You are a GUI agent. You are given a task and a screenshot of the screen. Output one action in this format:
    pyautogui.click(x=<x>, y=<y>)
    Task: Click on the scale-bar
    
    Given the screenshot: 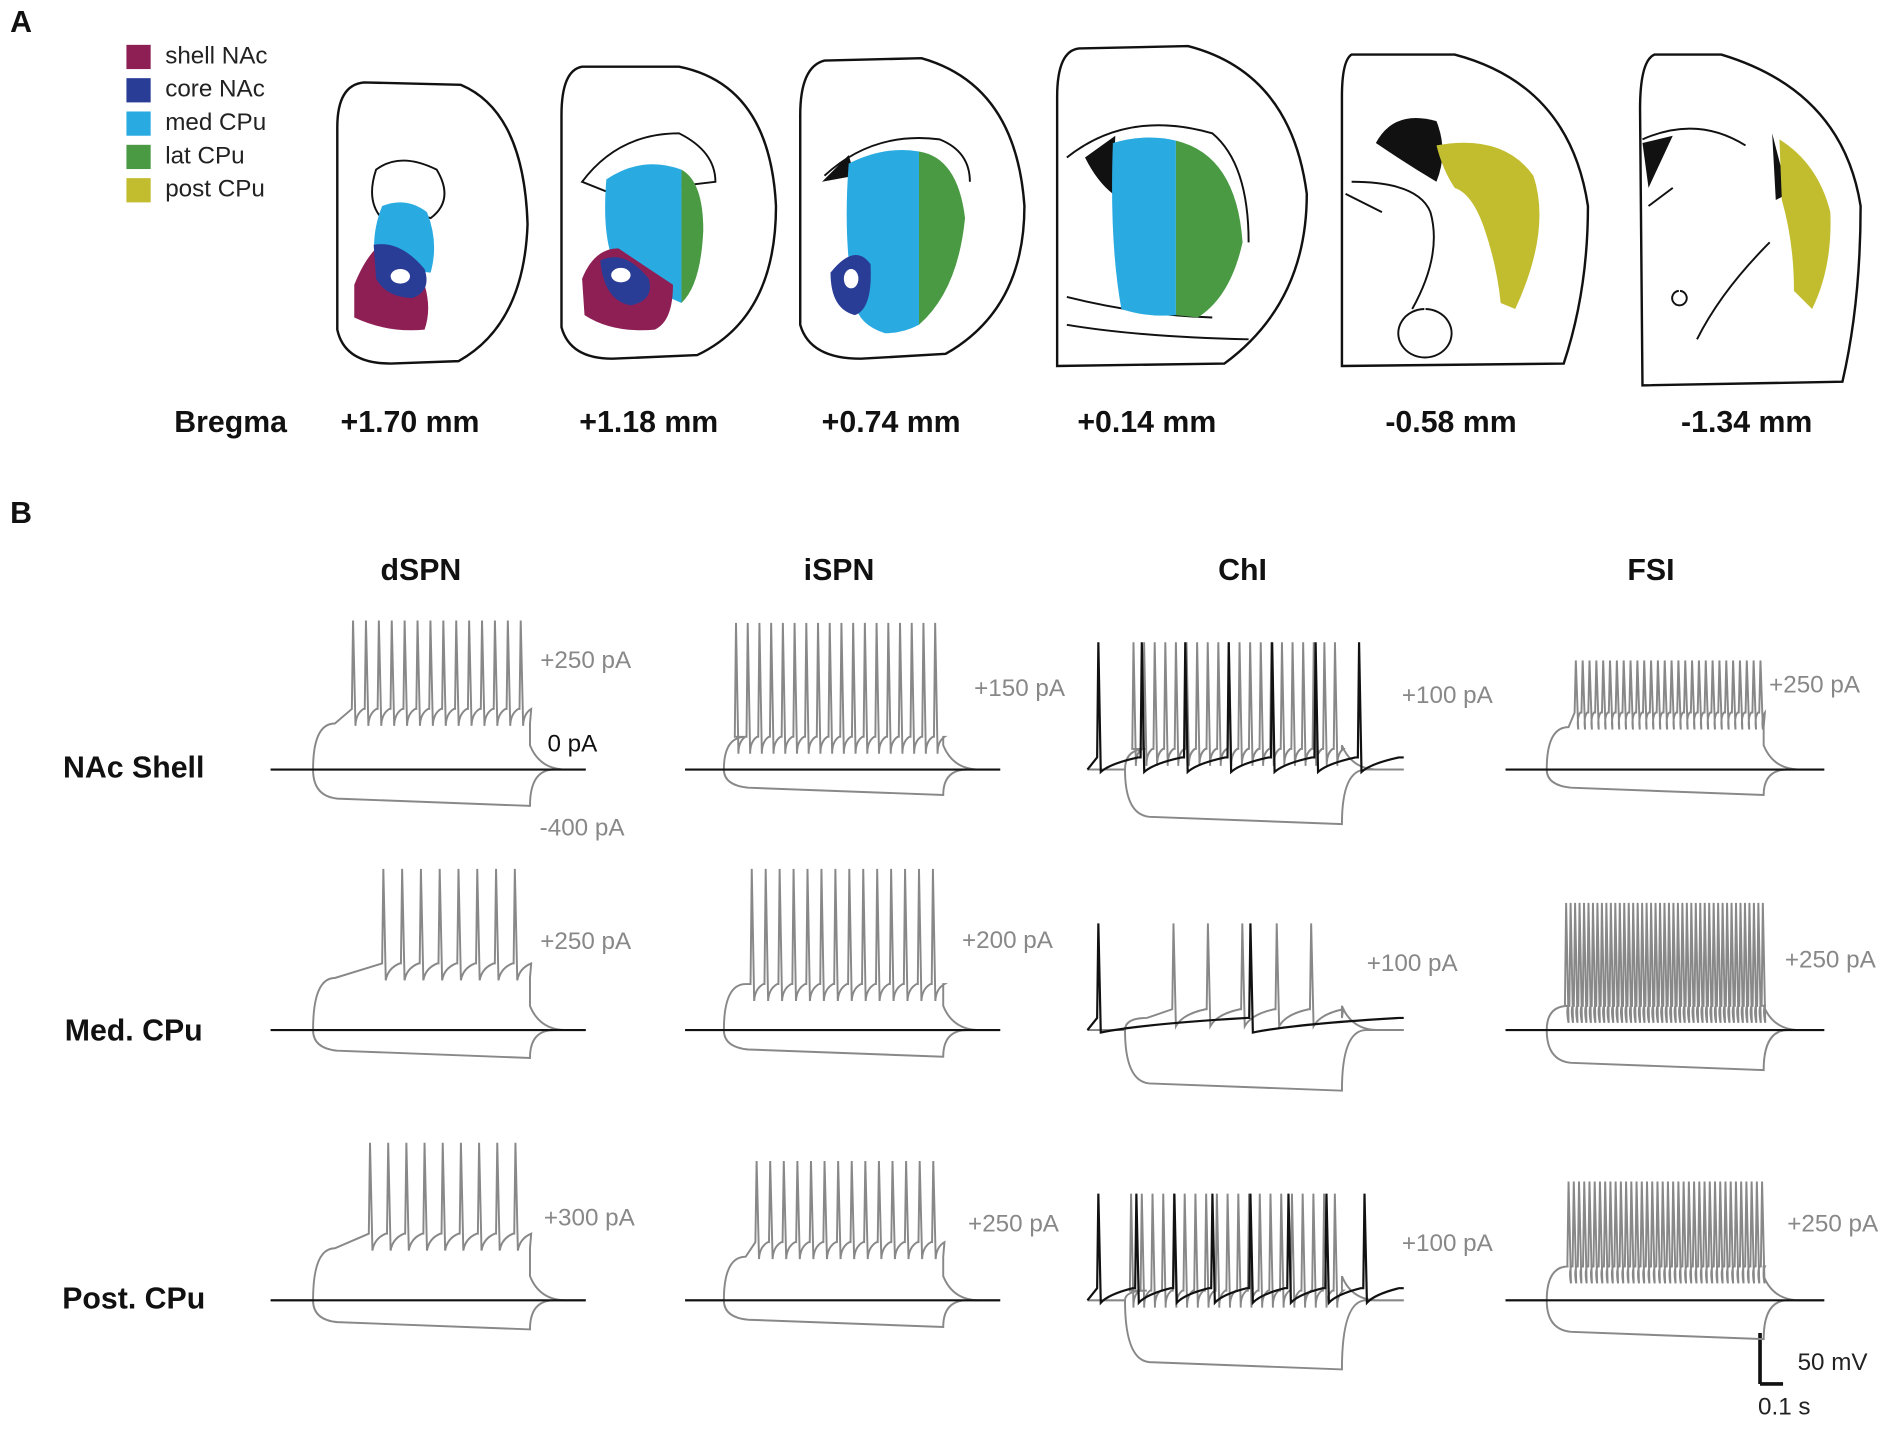 What is the action you would take?
    pyautogui.click(x=1771, y=1359)
    